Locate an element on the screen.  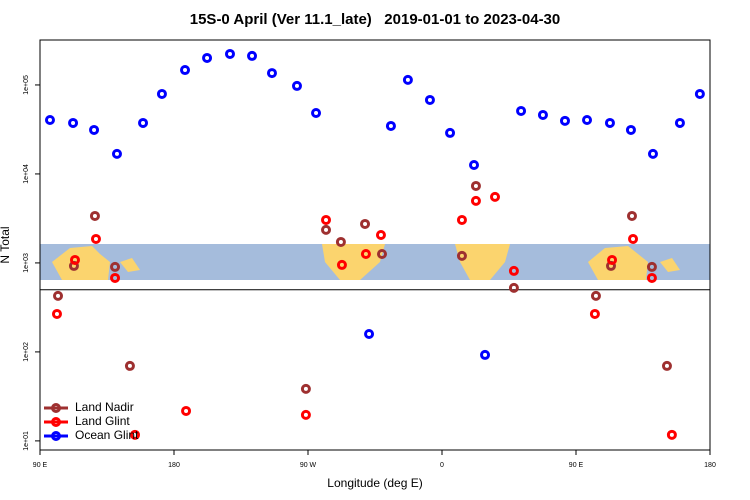
x-tick-label: 90 W is located at coordinates (308, 465).